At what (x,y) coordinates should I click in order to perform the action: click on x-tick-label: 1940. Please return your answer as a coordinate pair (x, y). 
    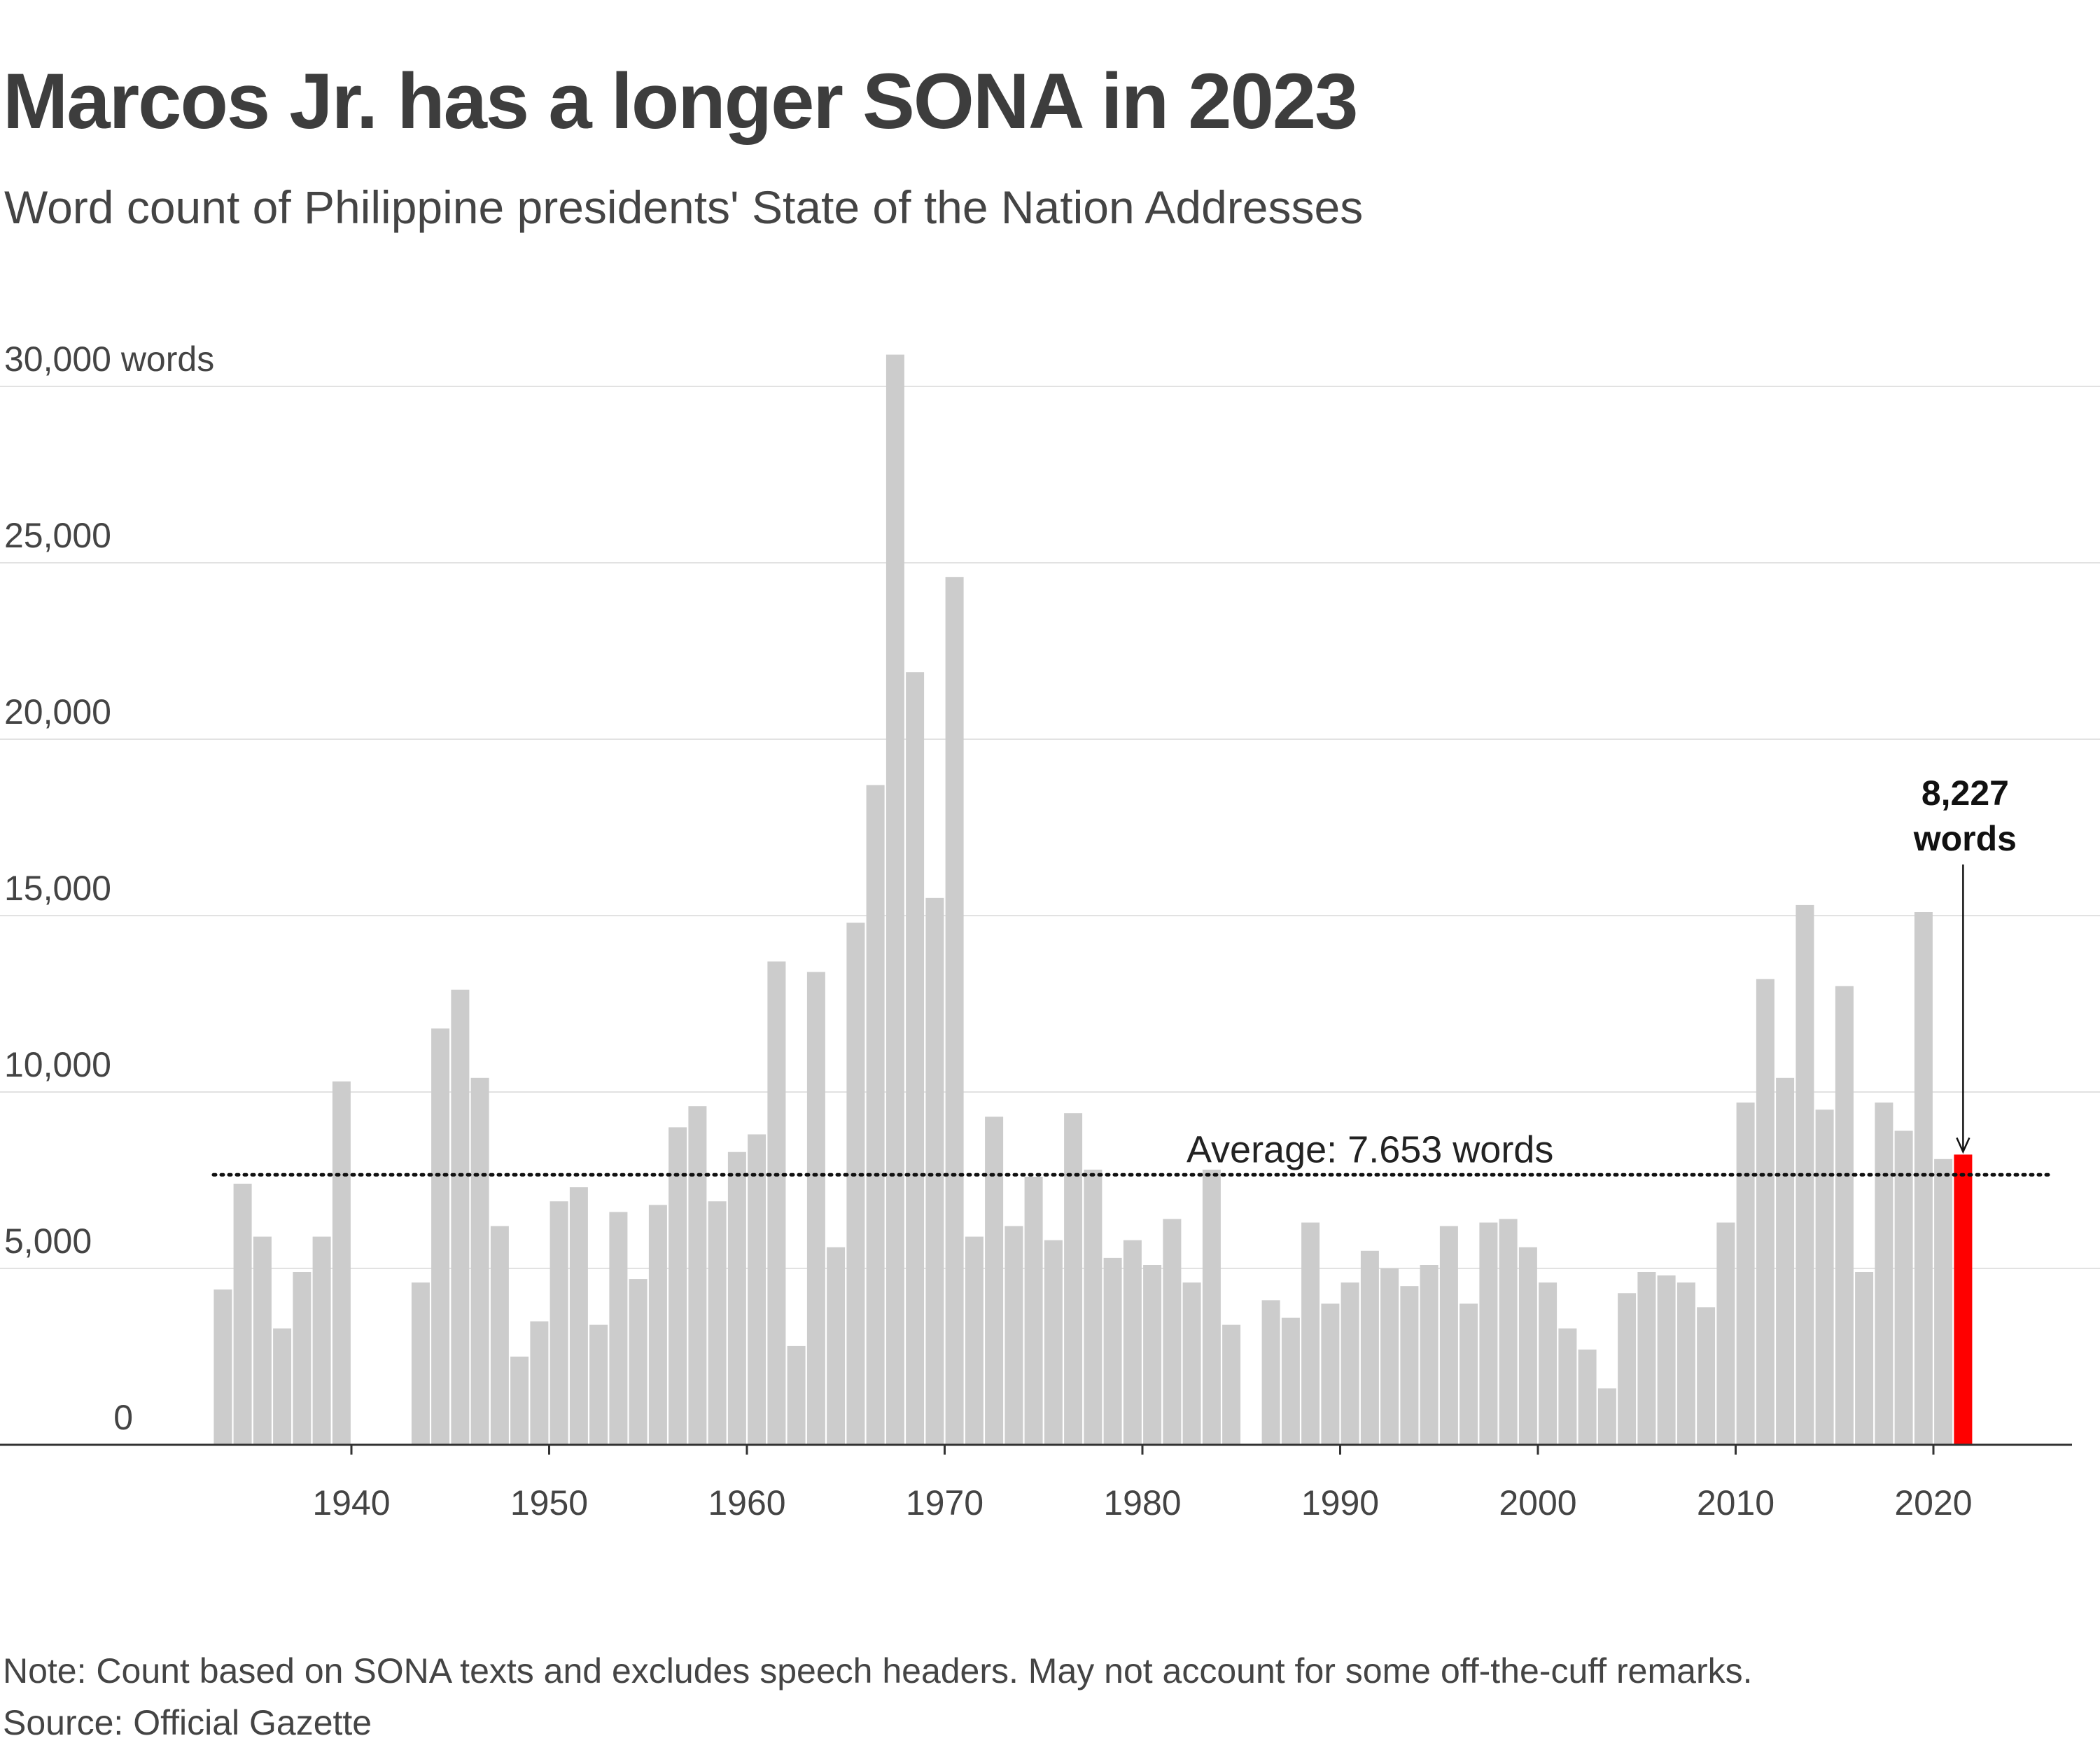
    Looking at the image, I should click on (351, 1502).